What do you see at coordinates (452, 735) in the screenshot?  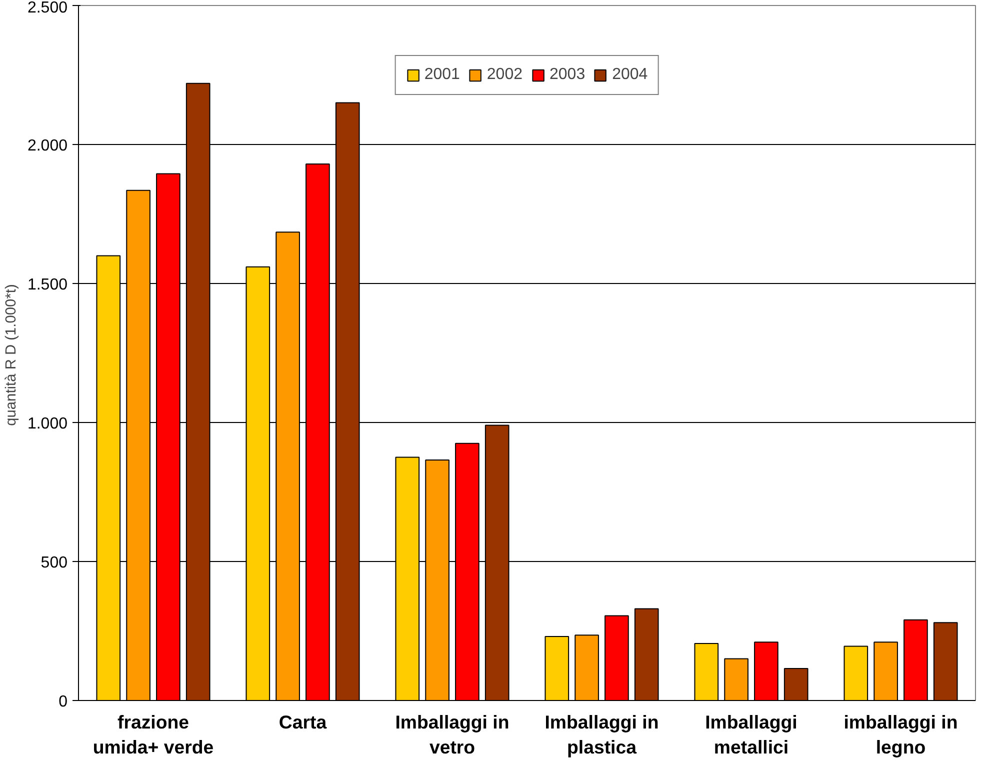 I see `x-tick-label: Imballaggi in vetro` at bounding box center [452, 735].